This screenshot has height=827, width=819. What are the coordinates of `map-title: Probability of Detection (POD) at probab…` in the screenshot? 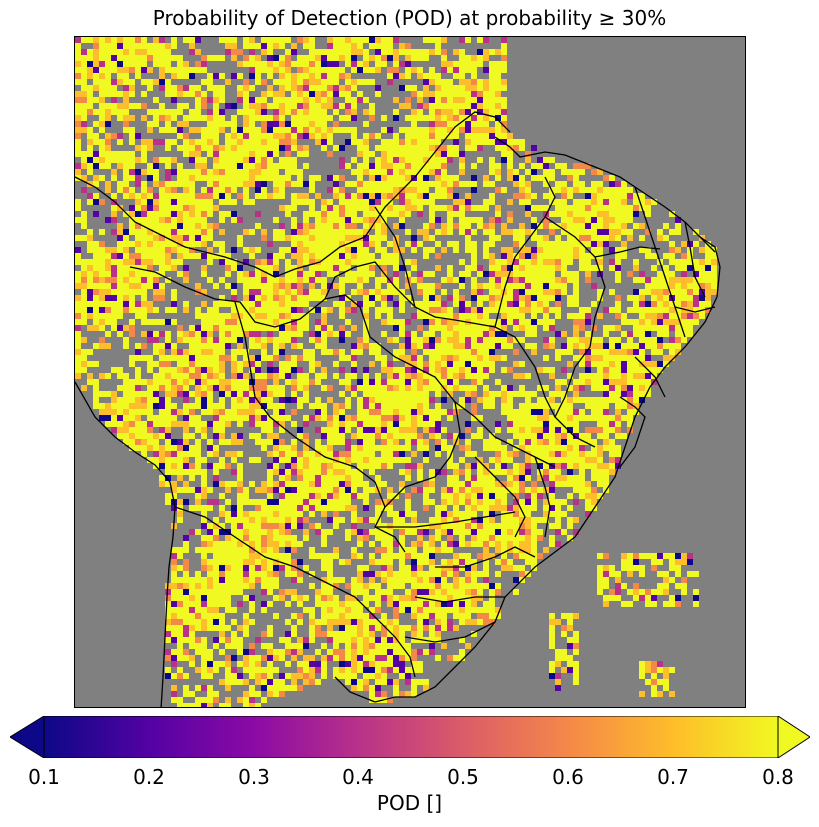 It's located at (409, 18).